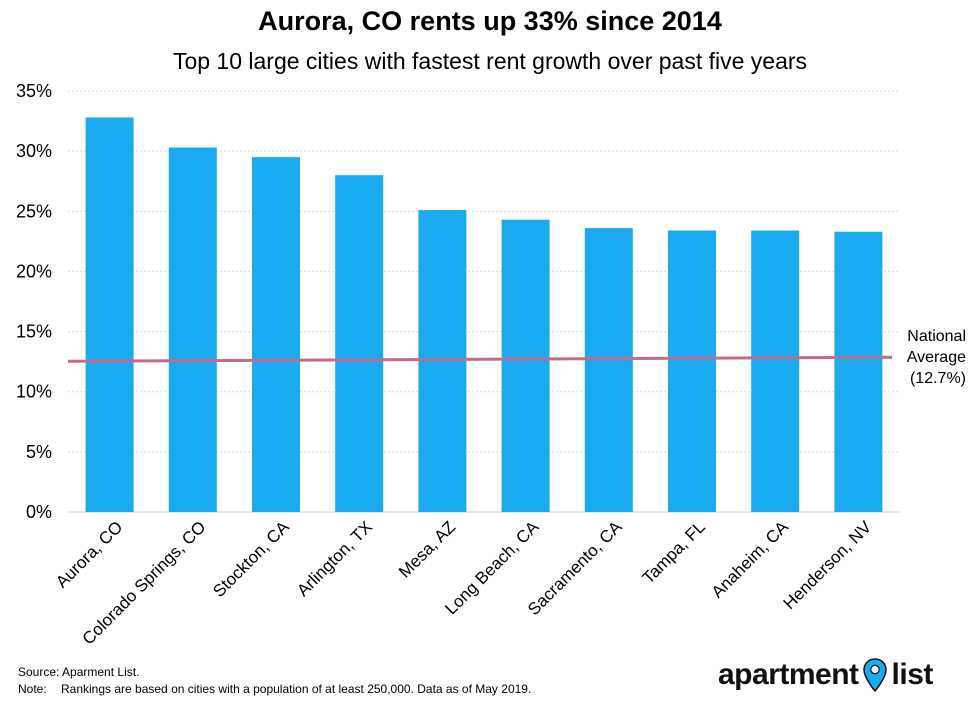  I want to click on location-pin-icon, so click(874, 675).